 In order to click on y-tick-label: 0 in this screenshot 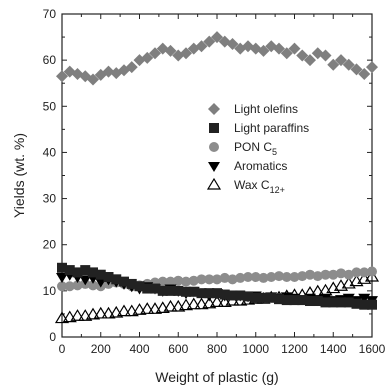, I will do `click(52, 337)`.